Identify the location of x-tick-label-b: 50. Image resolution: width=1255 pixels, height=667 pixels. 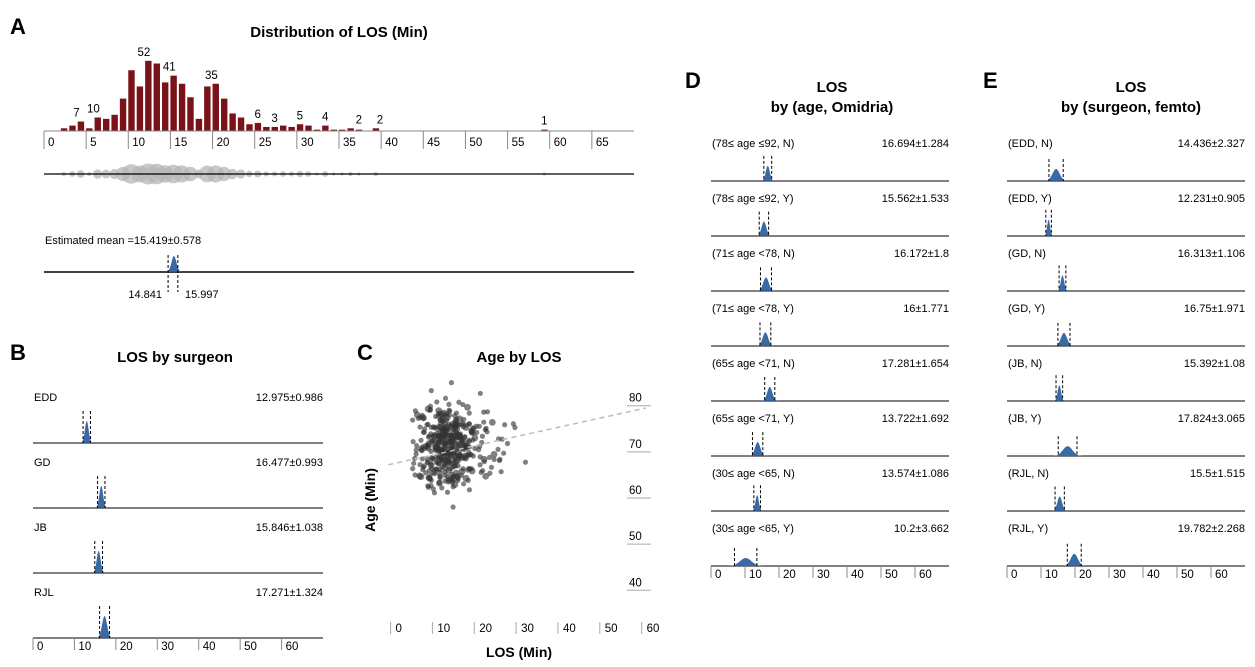
(250, 647).